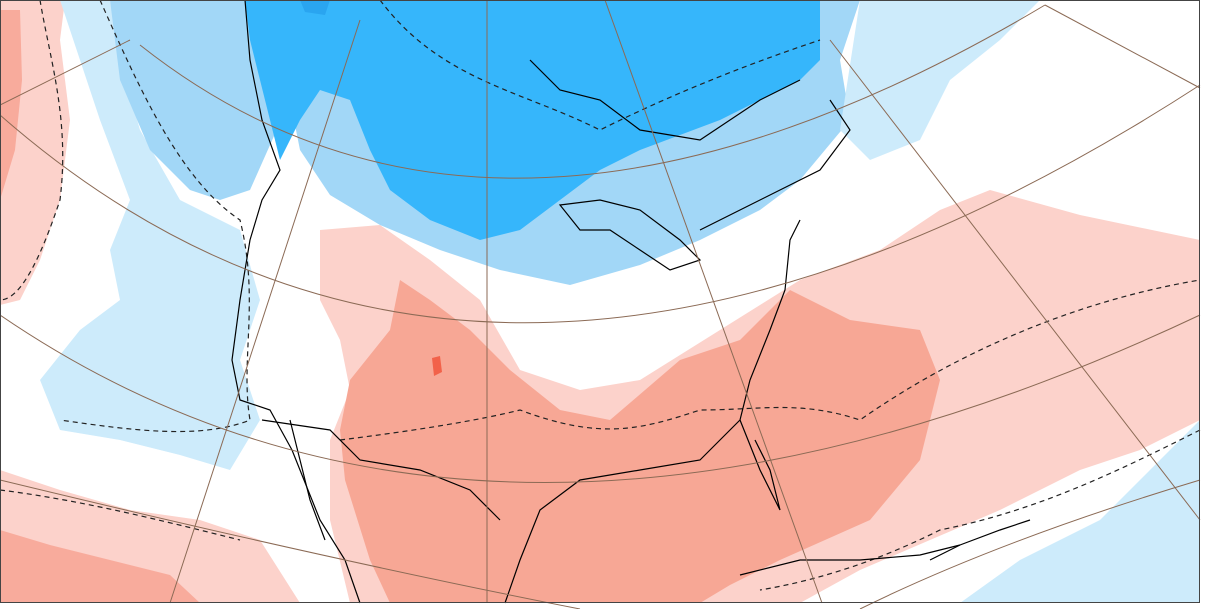  What do you see at coordinates (940, 80) in the screenshot?
I see `cool-medium-area` at bounding box center [940, 80].